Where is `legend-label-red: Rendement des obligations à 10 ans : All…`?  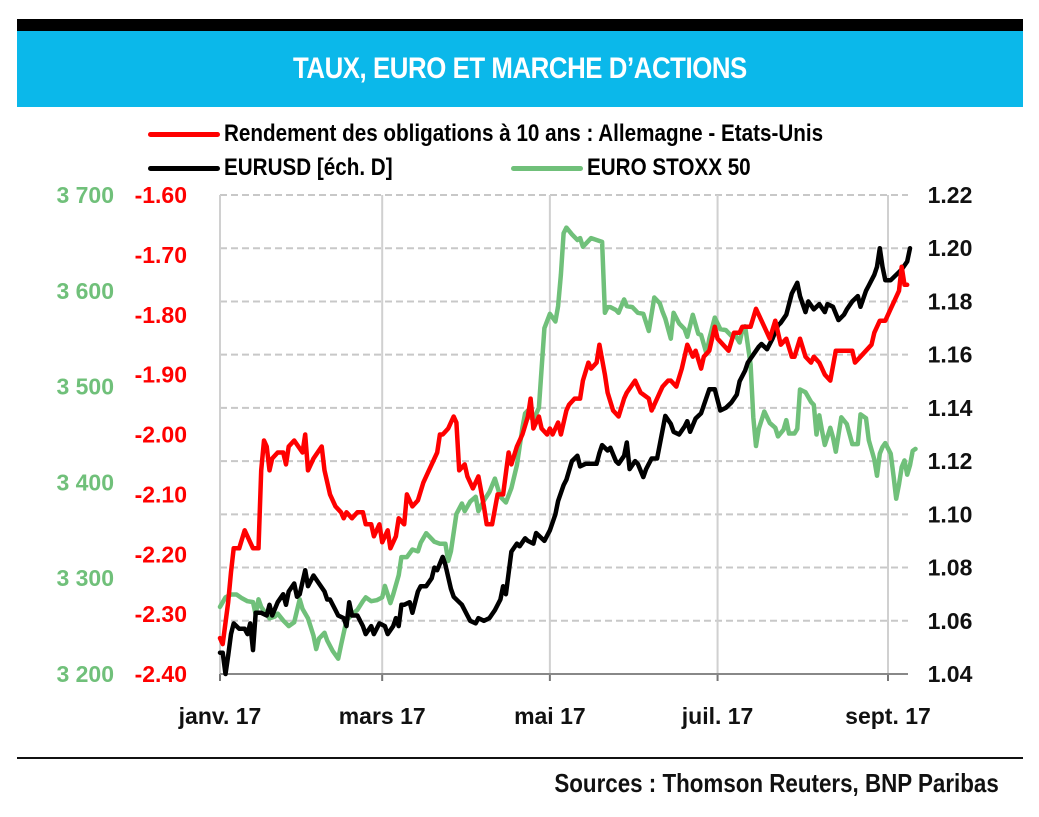 legend-label-red: Rendement des obligations à 10 ans : All… is located at coordinates (524, 133).